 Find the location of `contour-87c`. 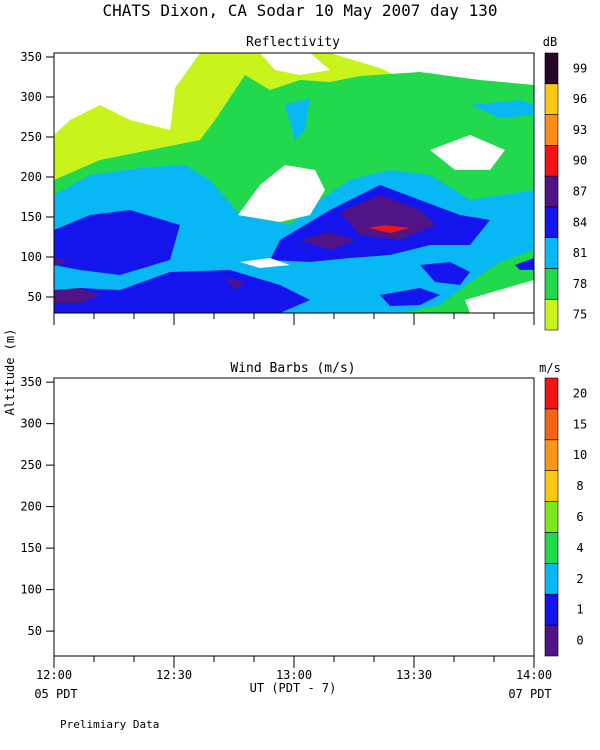

contour-87c is located at coordinates (77, 295).